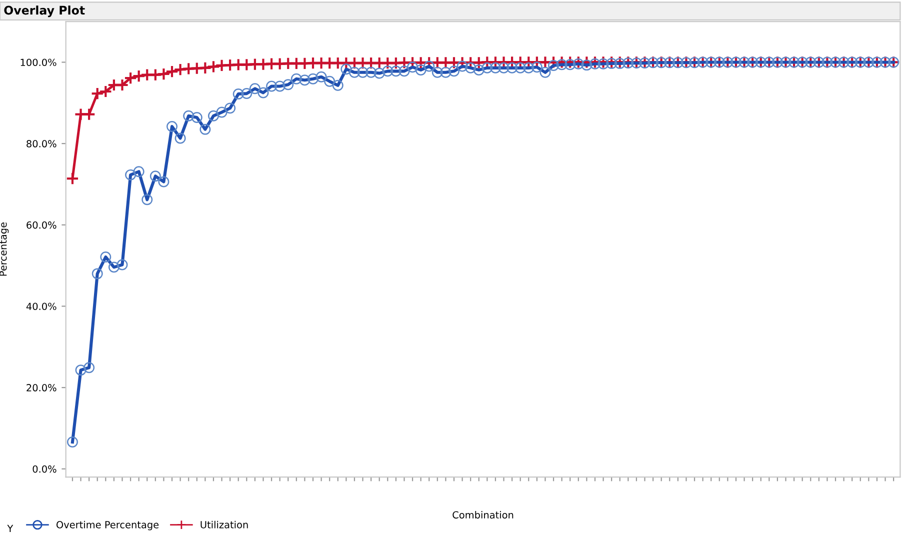 The image size is (902, 539). I want to click on legend-label: Overtime Percentage, so click(107, 525).